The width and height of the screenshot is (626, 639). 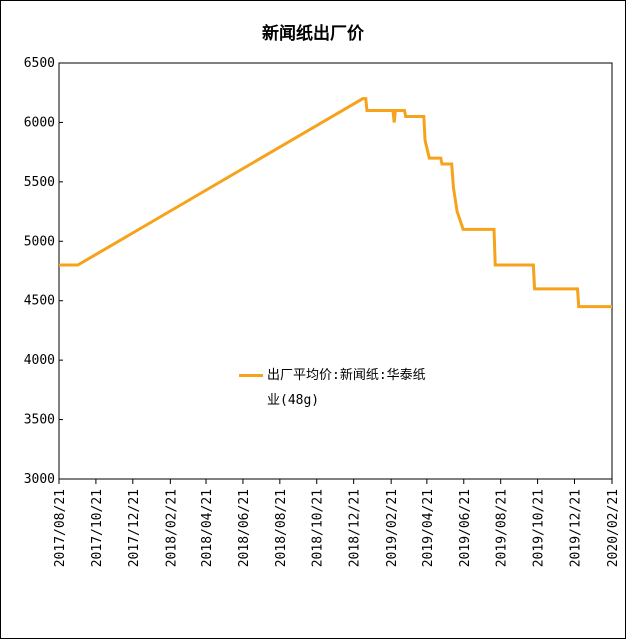 What do you see at coordinates (39, 63) in the screenshot?
I see `y-tick-label: 6500` at bounding box center [39, 63].